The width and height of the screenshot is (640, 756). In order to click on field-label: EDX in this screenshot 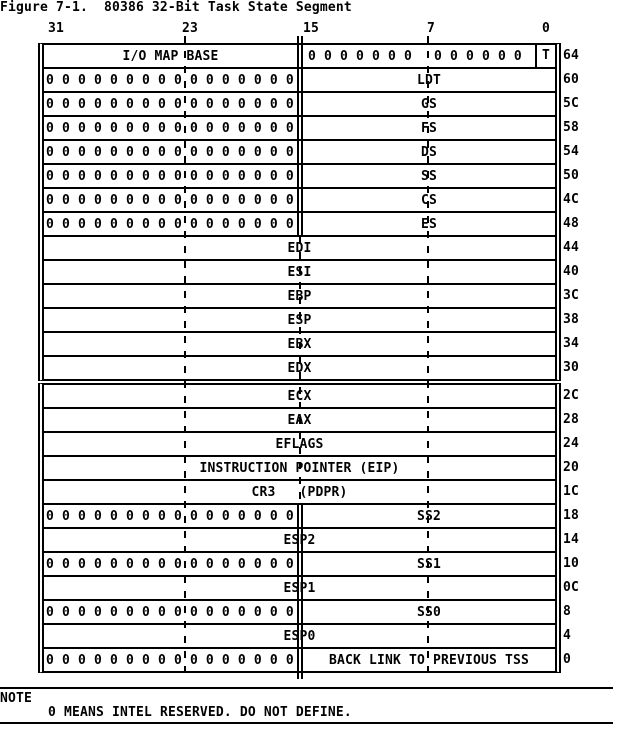, I will do `click(299, 368)`.